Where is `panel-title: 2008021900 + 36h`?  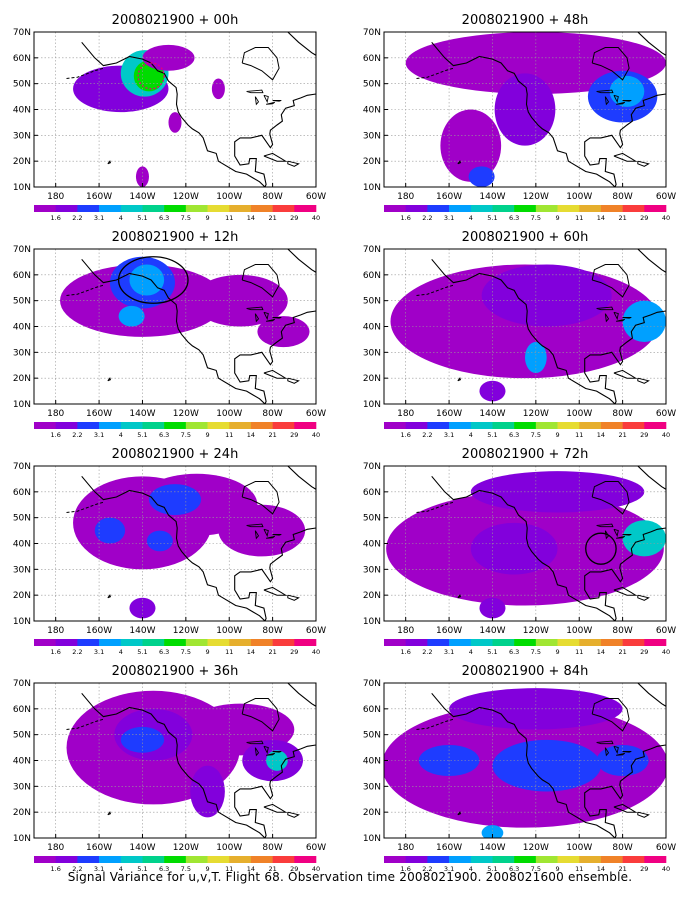 panel-title: 2008021900 + 36h is located at coordinates (175, 671).